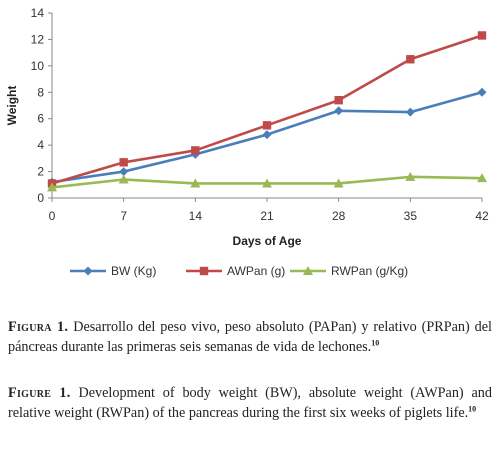  What do you see at coordinates (39, 393) in the screenshot?
I see `caption-english-lead: Figure 1.` at bounding box center [39, 393].